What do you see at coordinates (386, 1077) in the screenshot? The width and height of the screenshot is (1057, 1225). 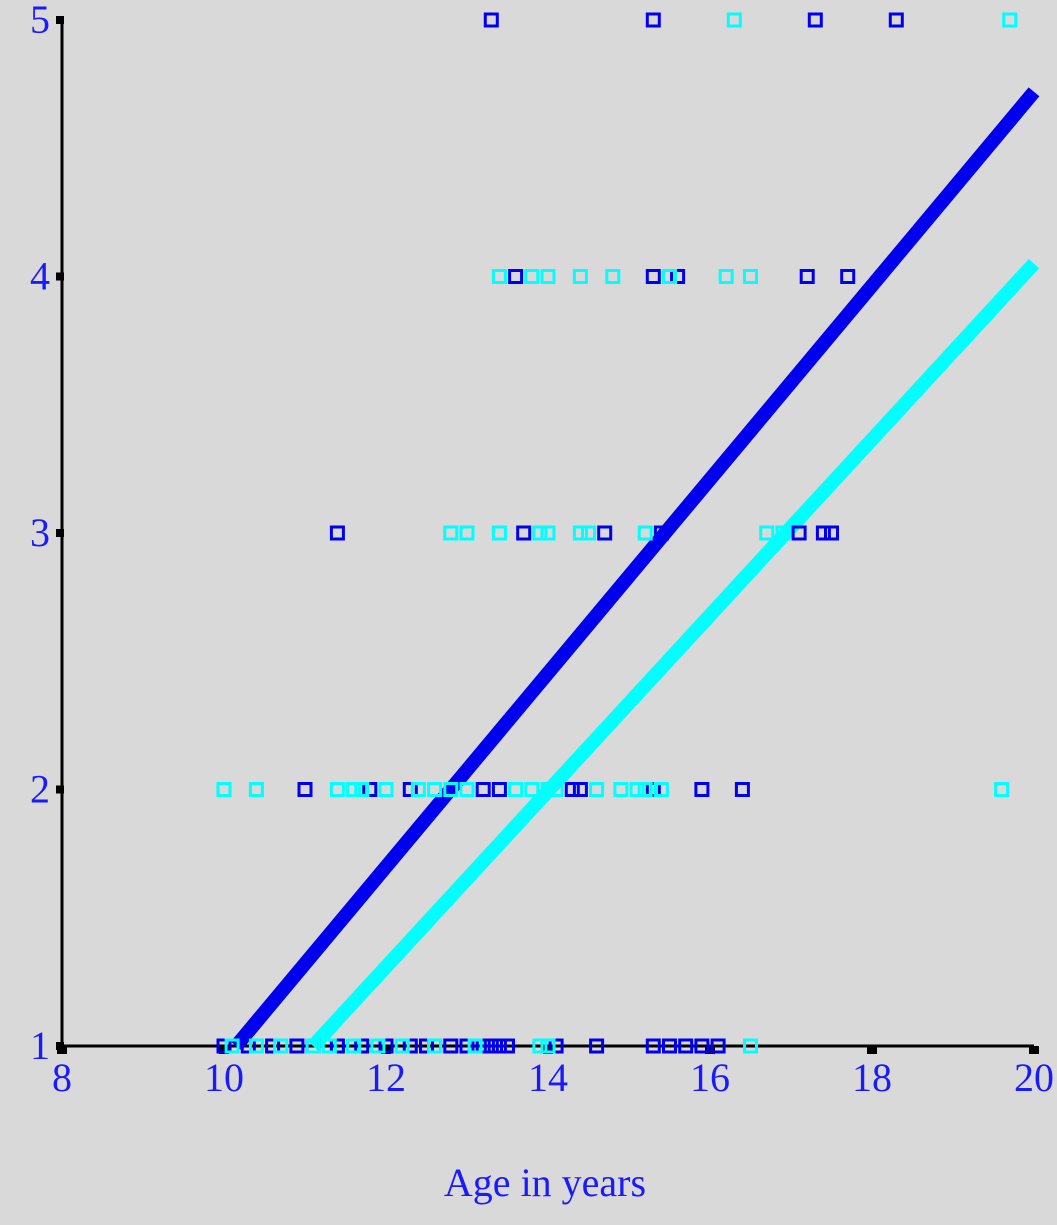 I see `x-tick-label: 12` at bounding box center [386, 1077].